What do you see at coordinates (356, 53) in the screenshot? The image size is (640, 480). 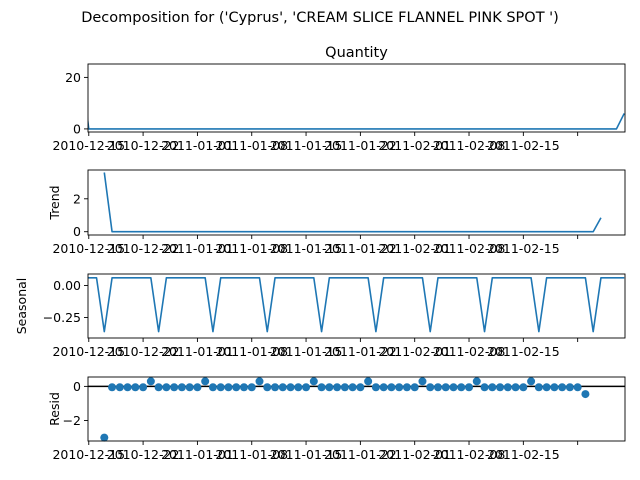 I see `subplot-title: Quantity` at bounding box center [356, 53].